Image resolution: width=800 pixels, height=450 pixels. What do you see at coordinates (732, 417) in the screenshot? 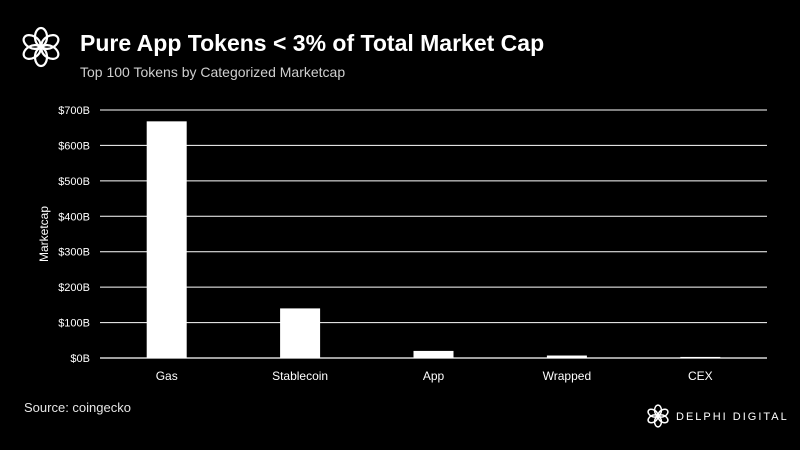
I see `brand-name: DELPHI DIGITAL` at bounding box center [732, 417].